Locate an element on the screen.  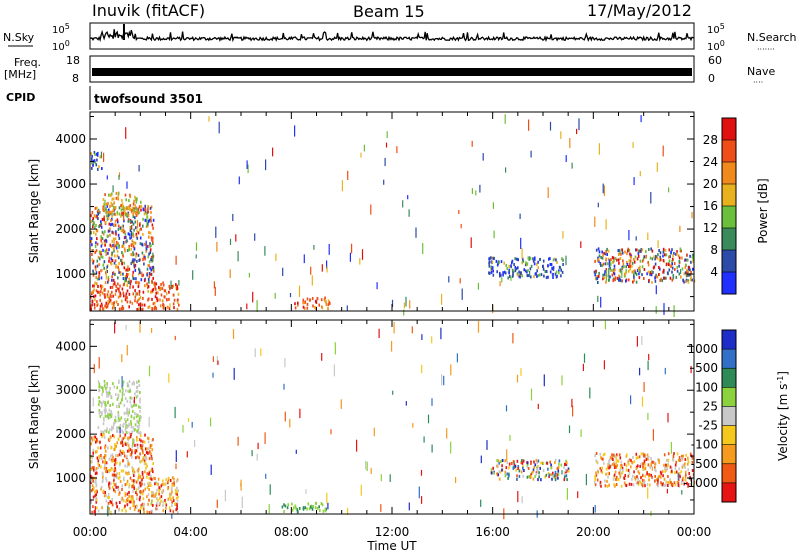
range-tick-label: 4000 is located at coordinates (70, 346).